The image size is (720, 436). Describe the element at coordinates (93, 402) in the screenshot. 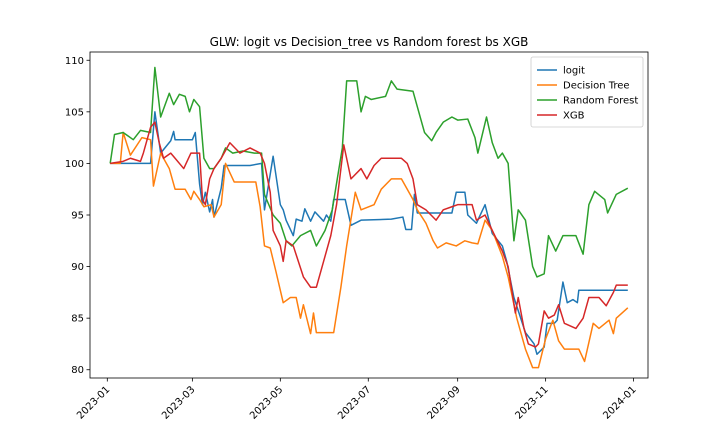

I see `x-tick-label: 2023-01` at that location.